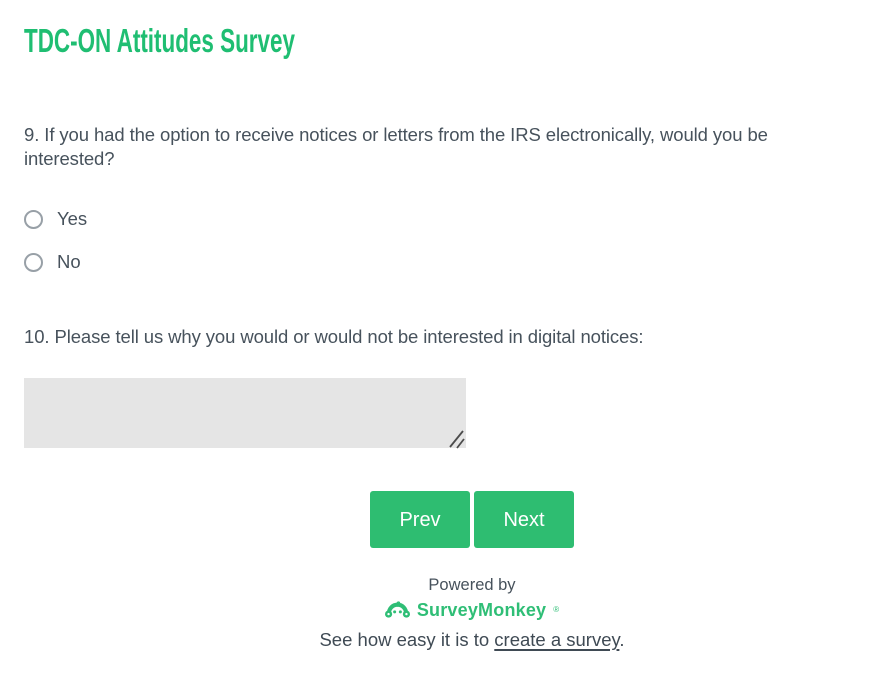 This screenshot has height=694, width=880. What do you see at coordinates (472, 519) in the screenshot?
I see `nav-buttons: Prev Next` at bounding box center [472, 519].